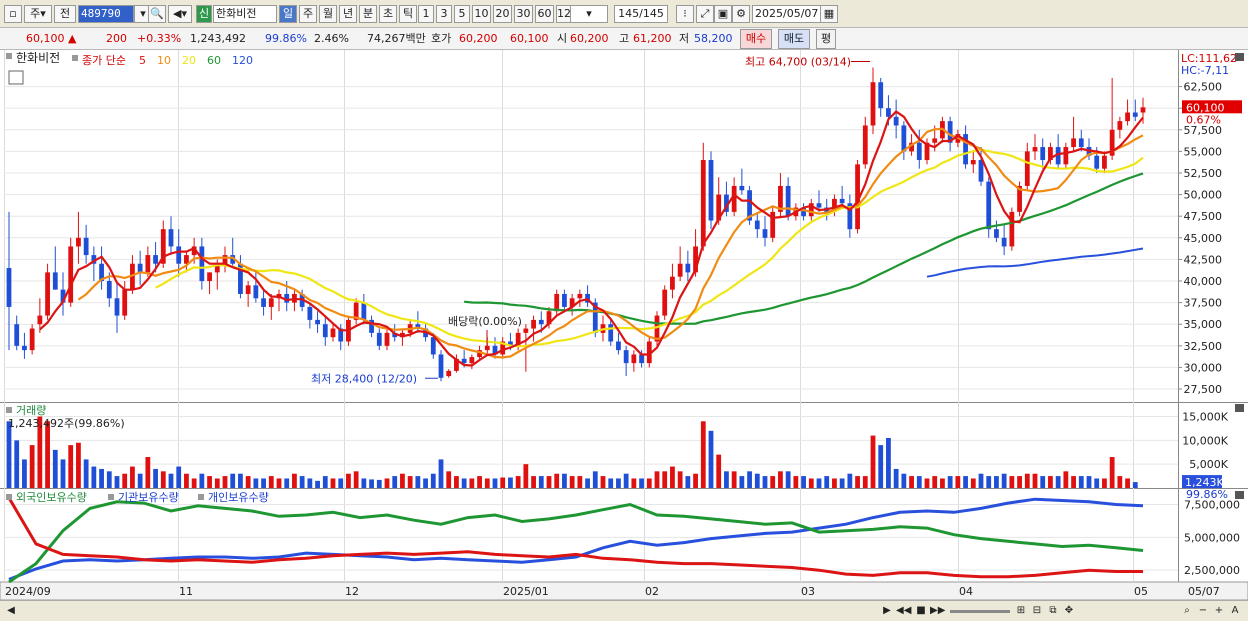  I want to click on crosshair-icon: ⁝, so click(685, 14).